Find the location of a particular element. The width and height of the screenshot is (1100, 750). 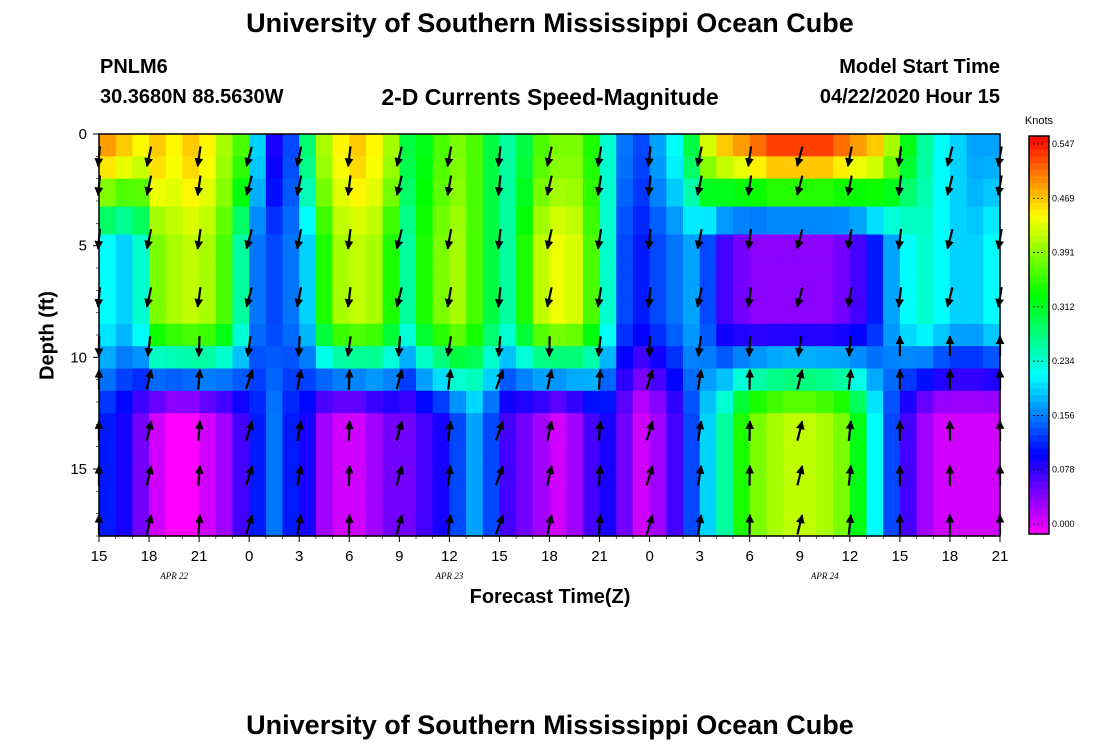

x-tick-label: 12 is located at coordinates (449, 556).